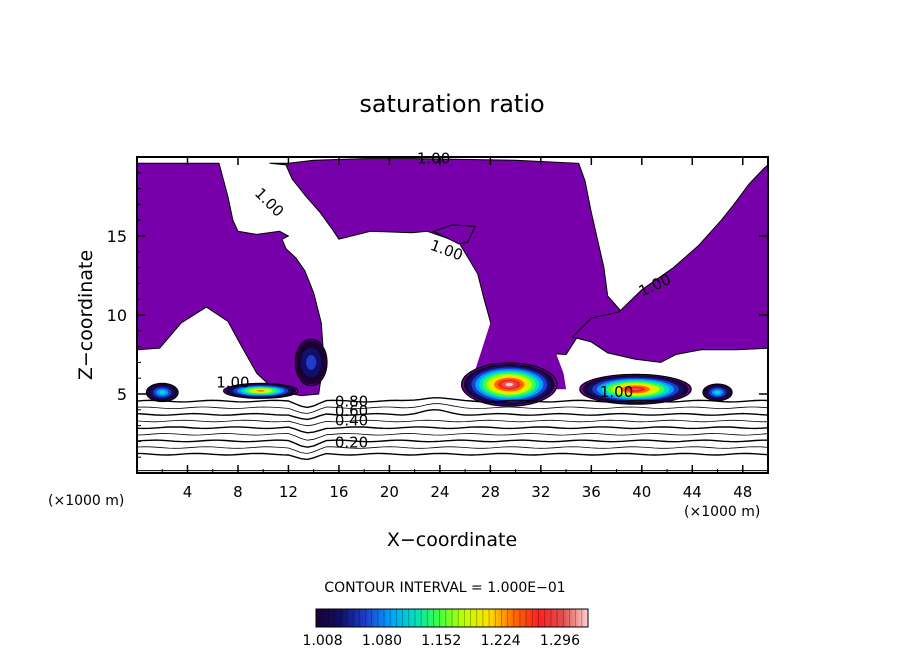 Image resolution: width=904 pixels, height=654 pixels. I want to click on colorbar-gradient, so click(452, 618).